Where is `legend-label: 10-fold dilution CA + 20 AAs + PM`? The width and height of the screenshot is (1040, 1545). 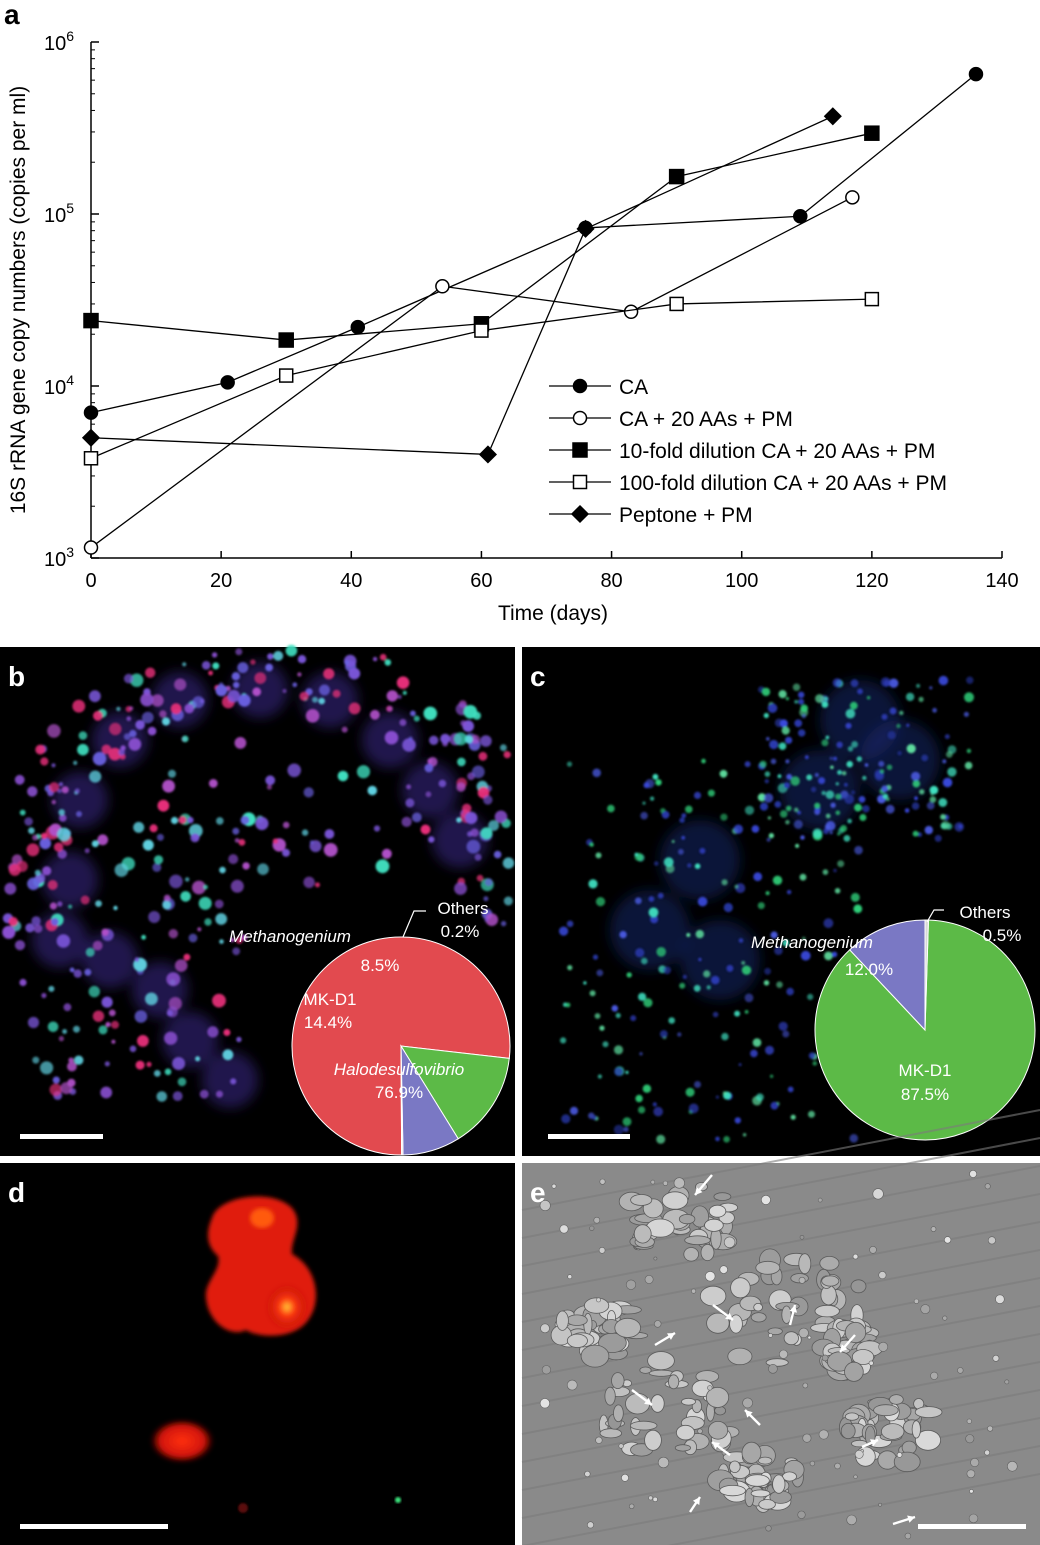 legend-label: 10-fold dilution CA + 20 AAs + PM is located at coordinates (777, 451).